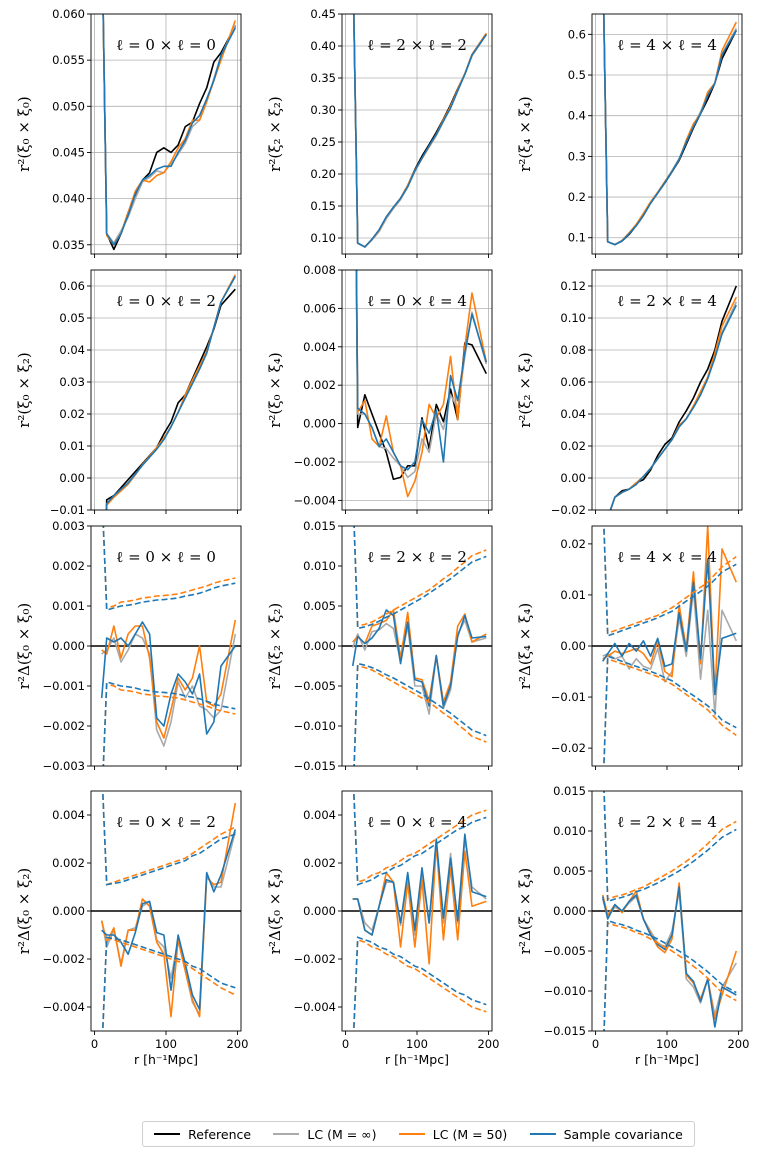  What do you see at coordinates (323, 78) in the screenshot?
I see `y-tick-label: 0.35` at bounding box center [323, 78].